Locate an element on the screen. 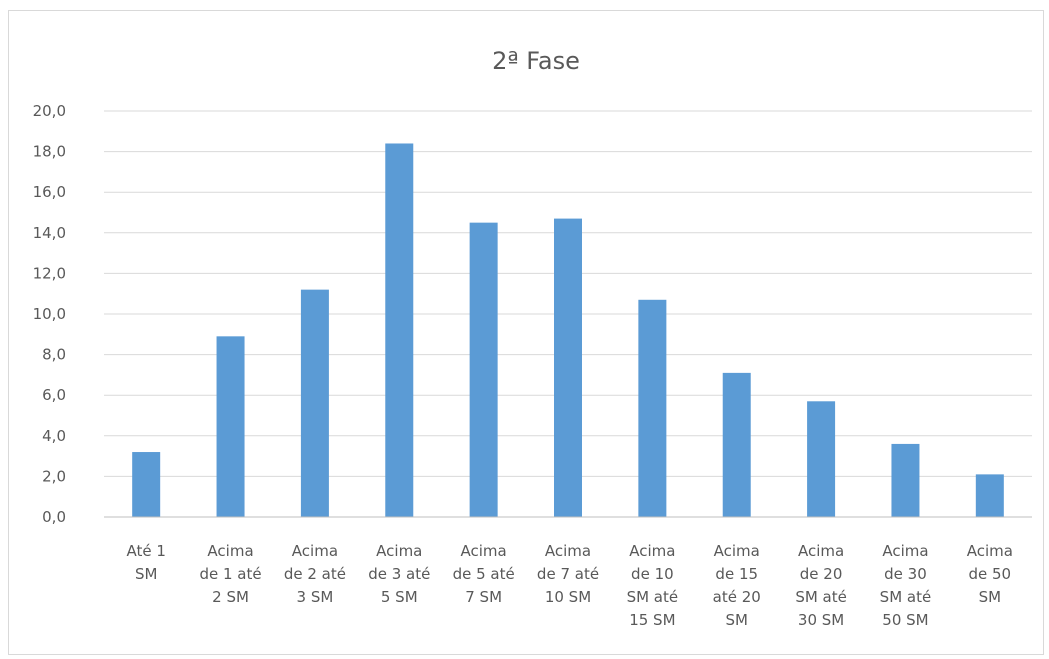 The width and height of the screenshot is (1049, 659). x-category-label: Acima de 50 SM is located at coordinates (990, 574).